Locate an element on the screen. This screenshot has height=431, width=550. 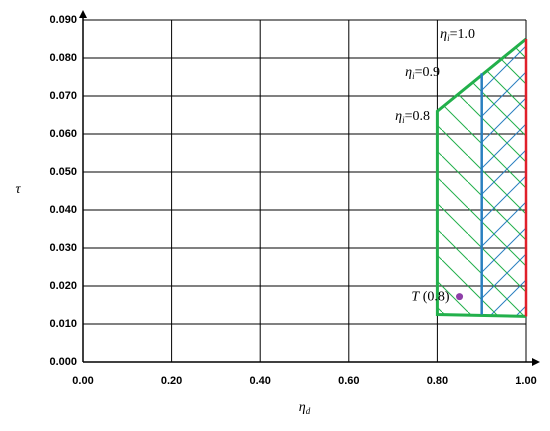
hatch is located at coordinates (481, 178).